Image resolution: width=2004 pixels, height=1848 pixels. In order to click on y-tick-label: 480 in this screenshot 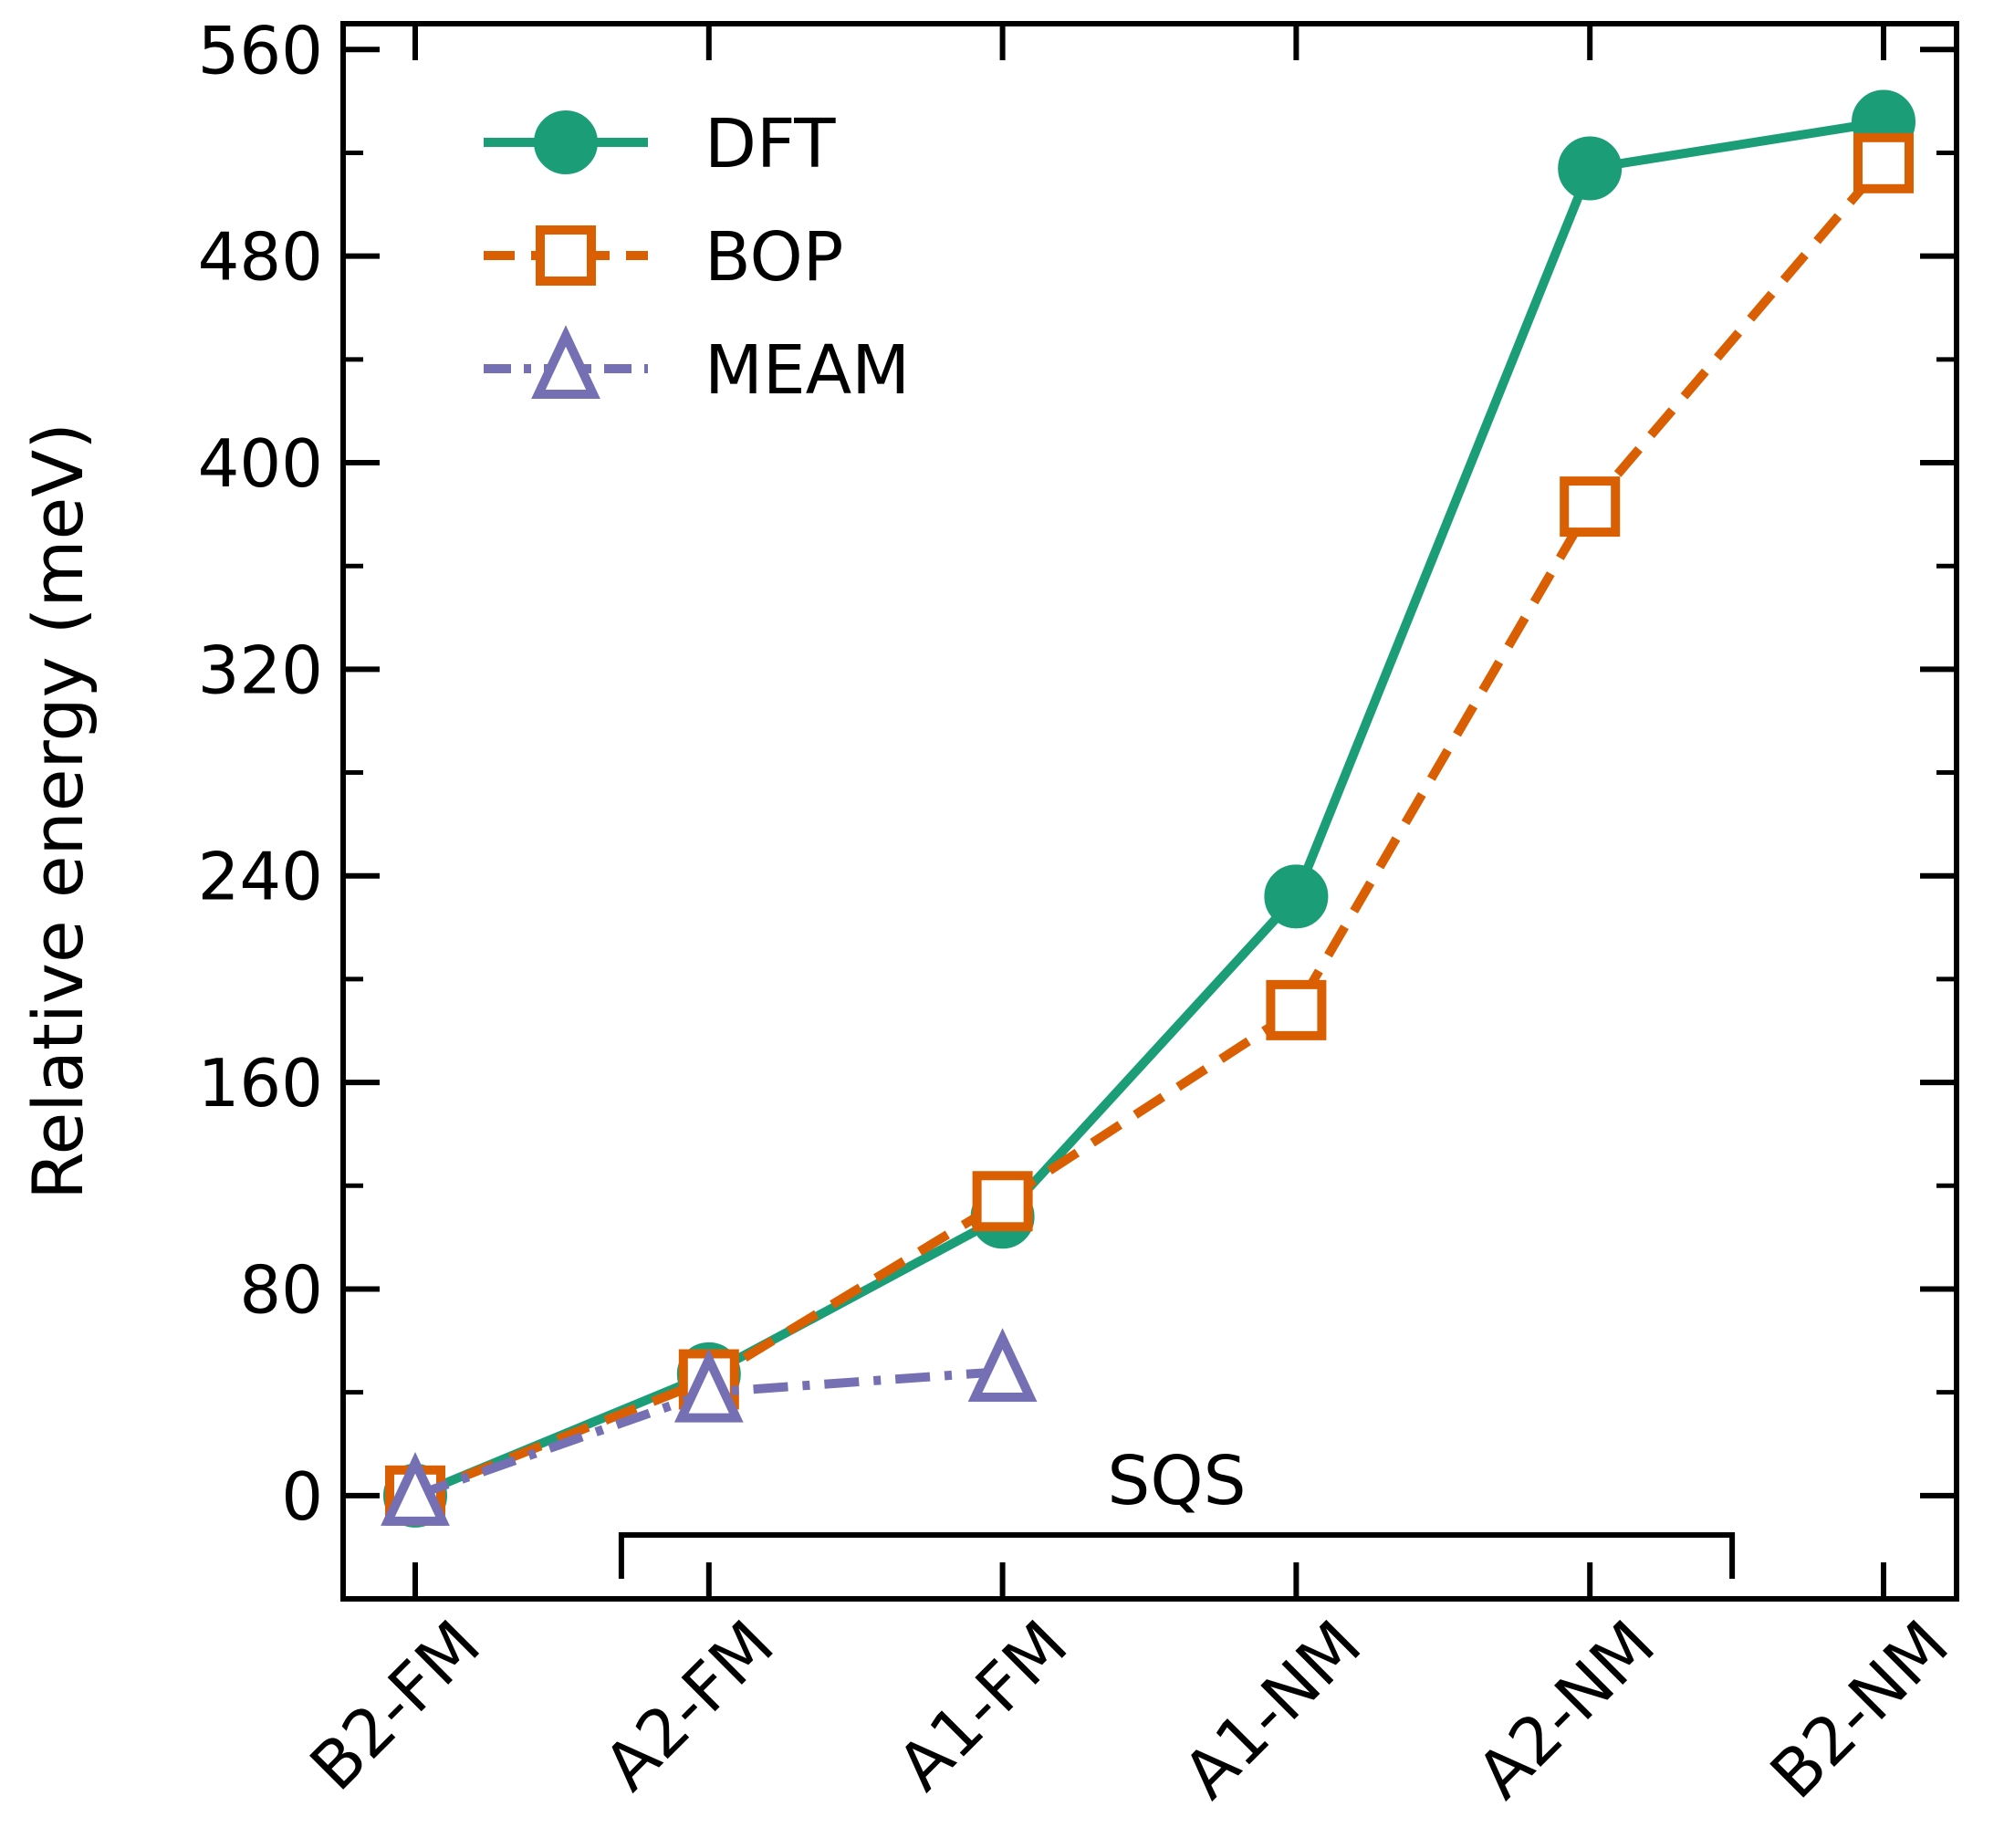, I will do `click(261, 257)`.